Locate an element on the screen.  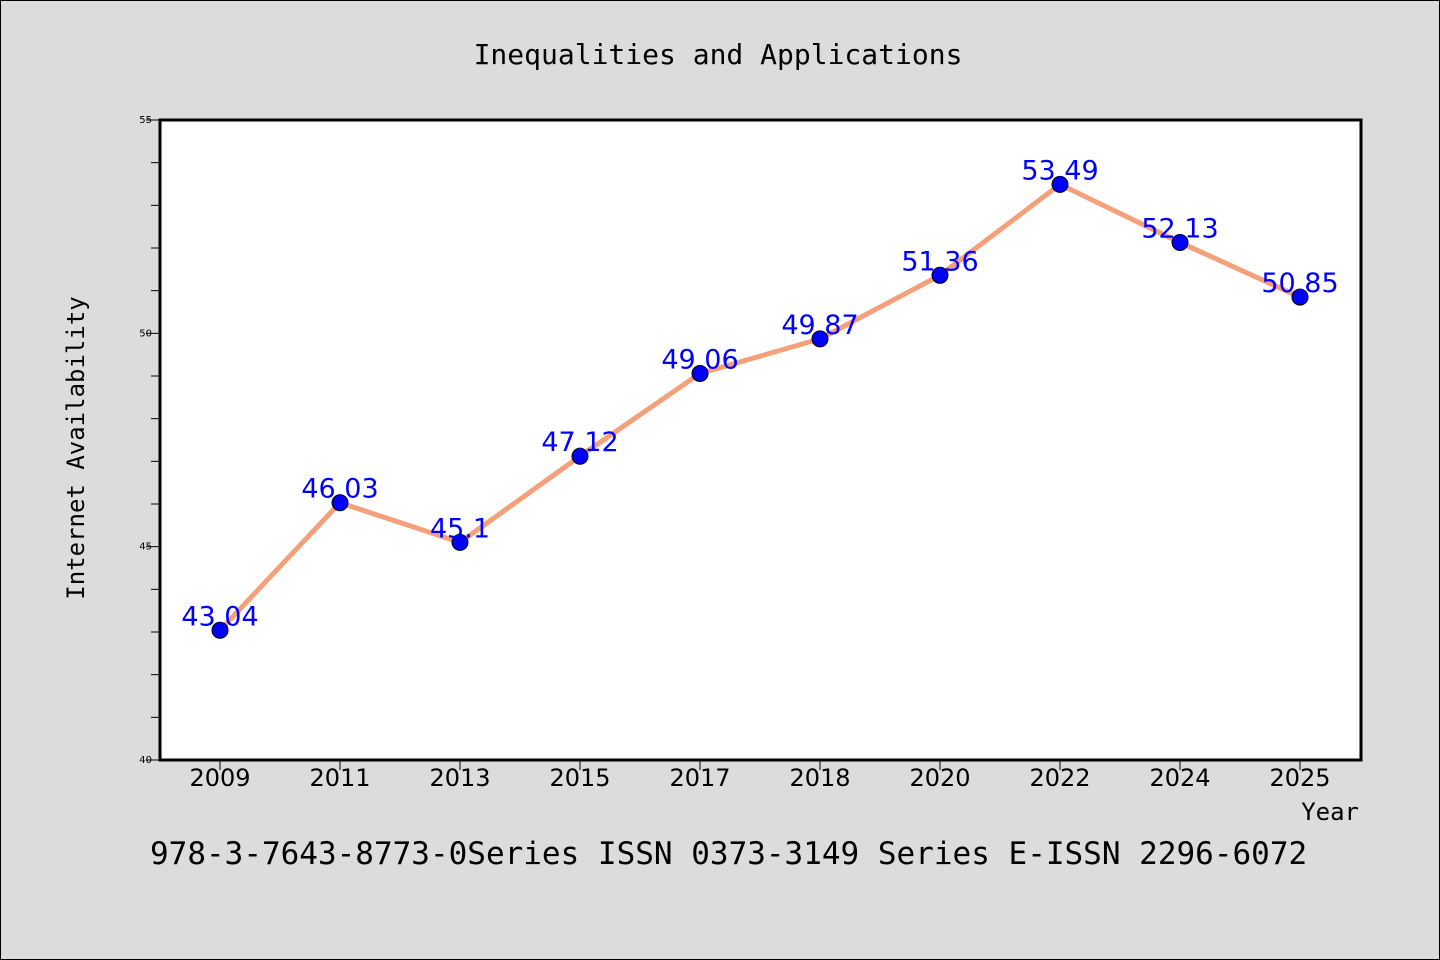
y-tick-label: 45 is located at coordinates (145, 547).